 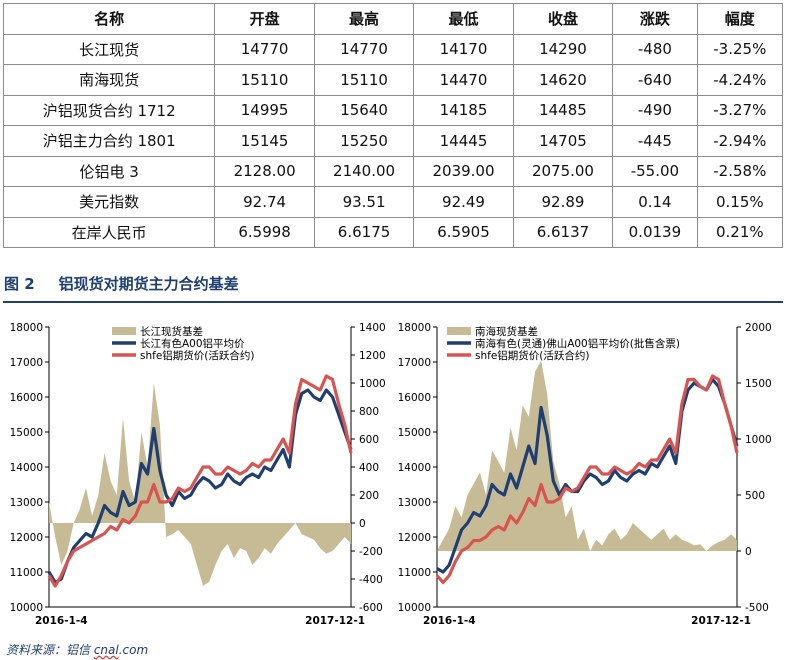 What do you see at coordinates (655, 141) in the screenshot?
I see `cell-change: -445` at bounding box center [655, 141].